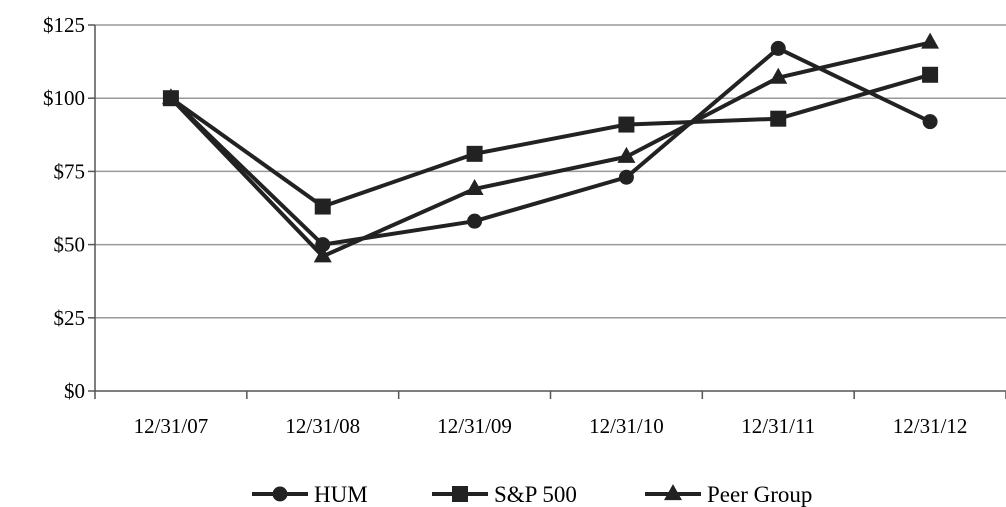 The height and width of the screenshot is (507, 1006). What do you see at coordinates (673, 492) in the screenshot?
I see `legend-marker-triangle` at bounding box center [673, 492].